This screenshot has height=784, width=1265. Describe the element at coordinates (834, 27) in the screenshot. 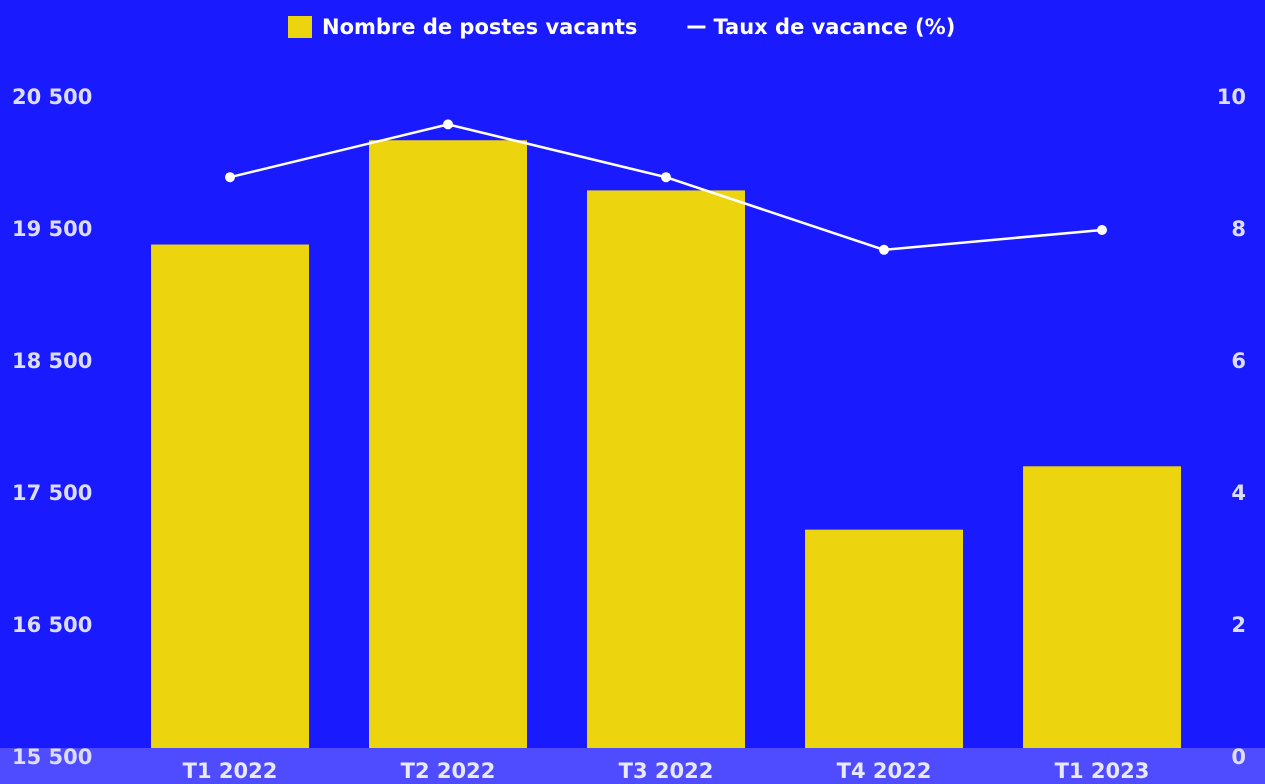

I see `legend-label: Taux de vacance (%)` at that location.